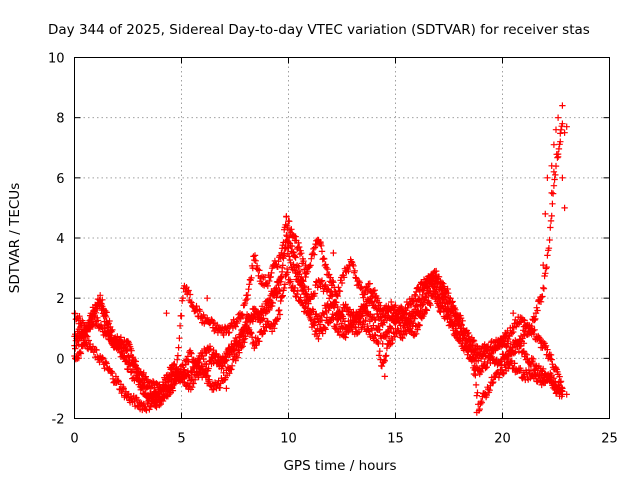  I want to click on x-tick-label: 25, so click(609, 439).